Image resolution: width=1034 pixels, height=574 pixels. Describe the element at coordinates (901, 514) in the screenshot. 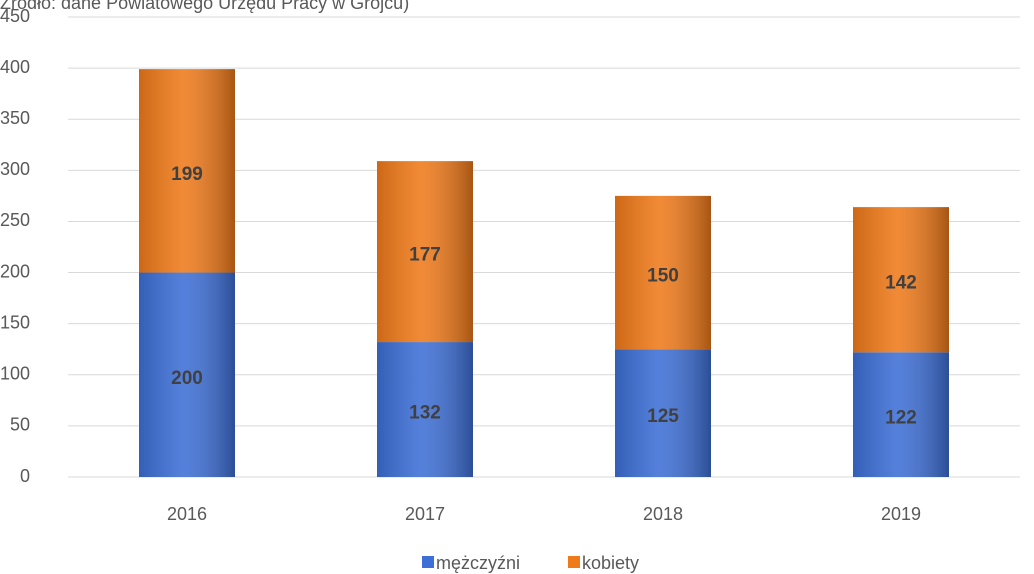

I see `x-tick-label: 2019` at that location.